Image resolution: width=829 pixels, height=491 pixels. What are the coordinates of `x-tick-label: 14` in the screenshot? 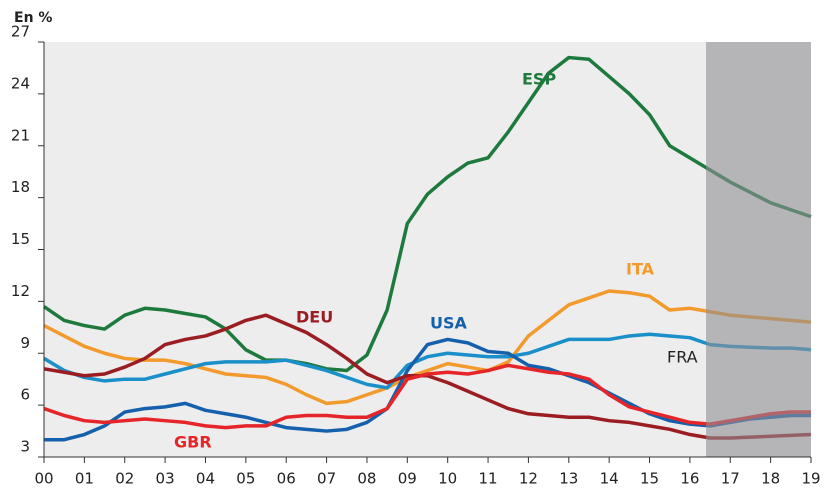 It's located at (609, 479).